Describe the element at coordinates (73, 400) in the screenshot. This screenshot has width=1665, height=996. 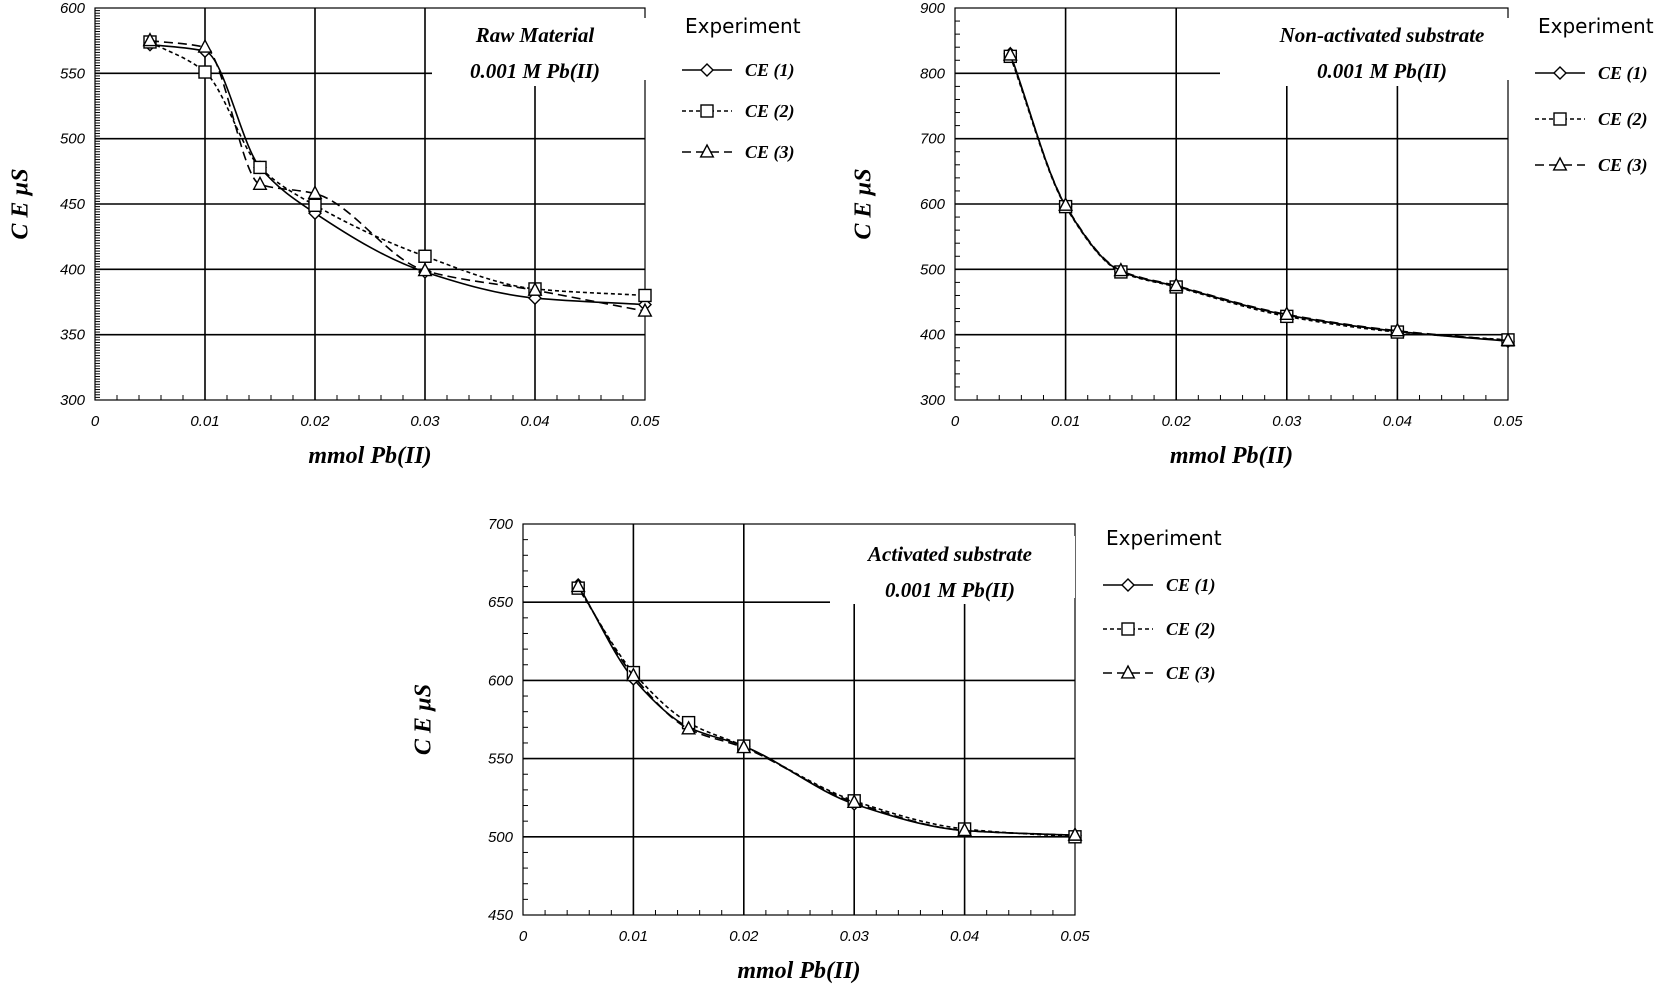
I see `y-tick-label: 300` at that location.